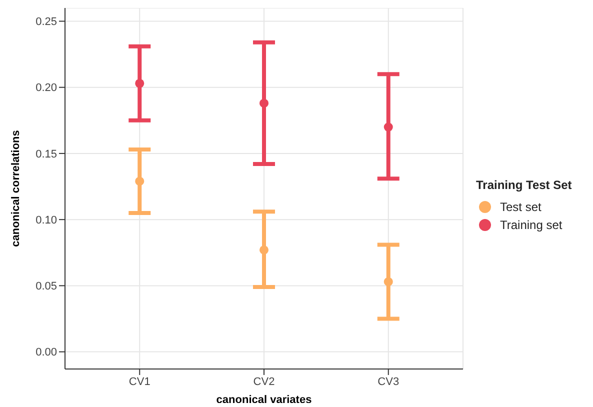  What do you see at coordinates (46, 154) in the screenshot?
I see `y-tick-label: 0.15` at bounding box center [46, 154].